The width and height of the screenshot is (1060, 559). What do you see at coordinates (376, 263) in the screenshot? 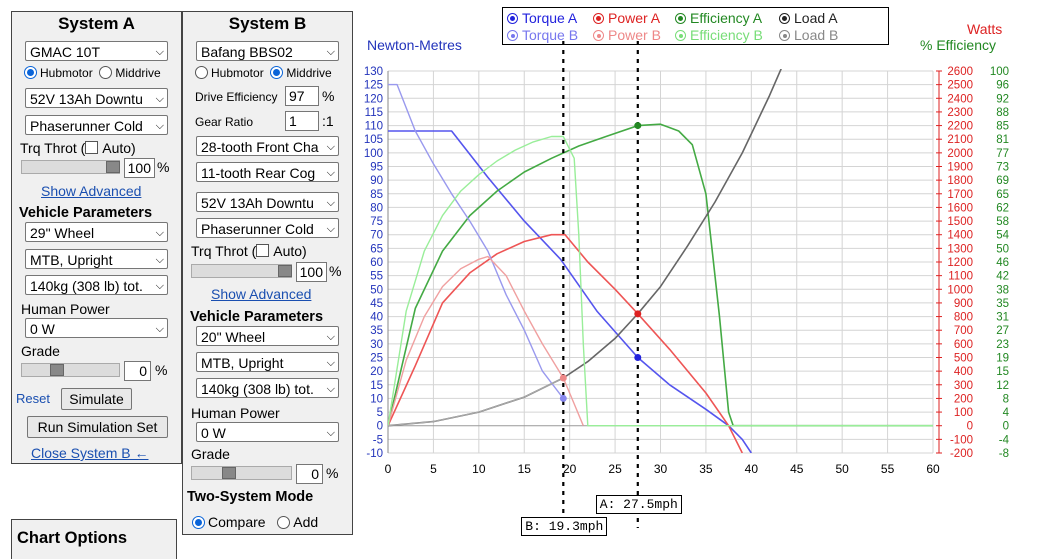
I see `nm-tick-label: 60` at bounding box center [376, 263].